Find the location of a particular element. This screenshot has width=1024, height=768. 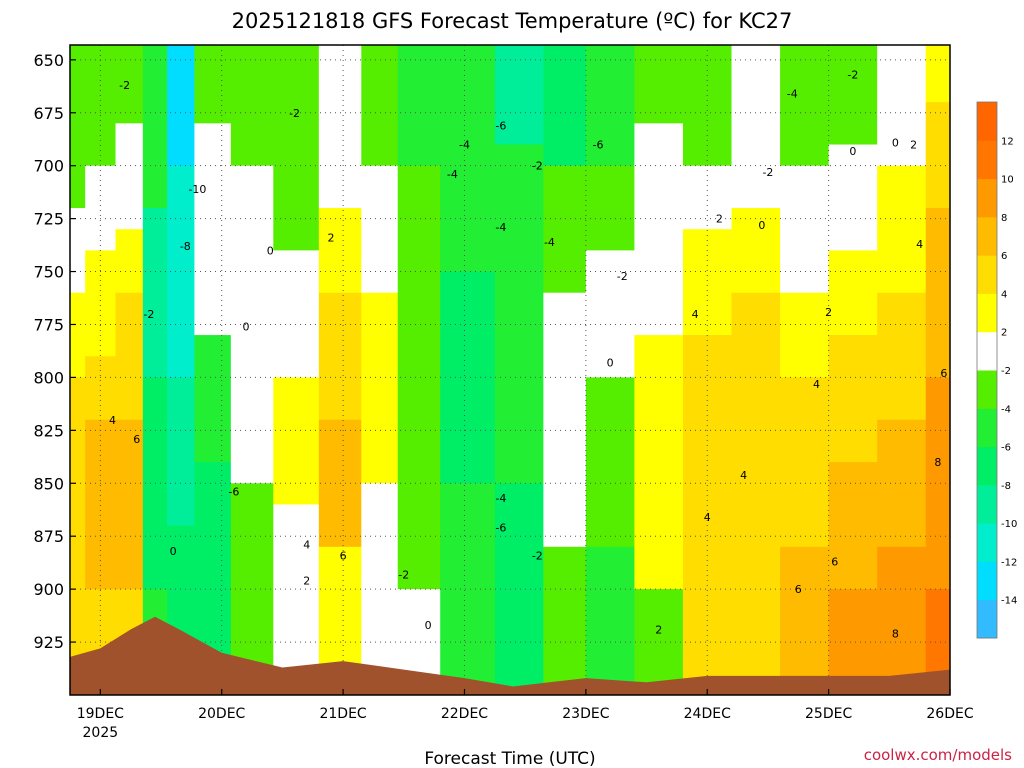

y-tick-label: 775 is located at coordinates (48, 324).